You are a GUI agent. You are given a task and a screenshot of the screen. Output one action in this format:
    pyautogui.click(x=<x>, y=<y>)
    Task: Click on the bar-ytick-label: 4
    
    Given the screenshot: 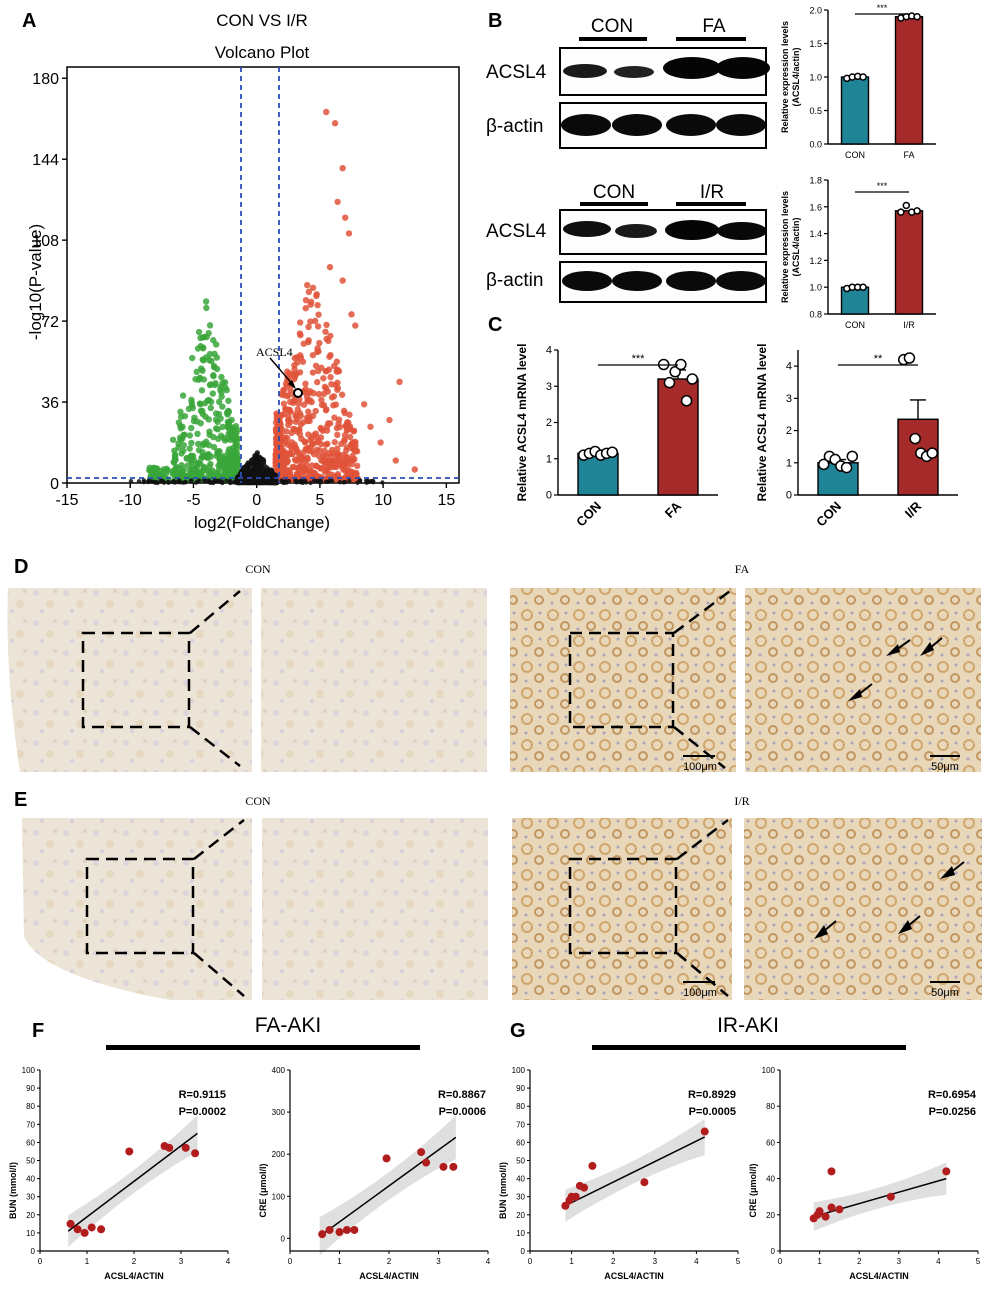 What is the action you would take?
    pyautogui.click(x=549, y=351)
    